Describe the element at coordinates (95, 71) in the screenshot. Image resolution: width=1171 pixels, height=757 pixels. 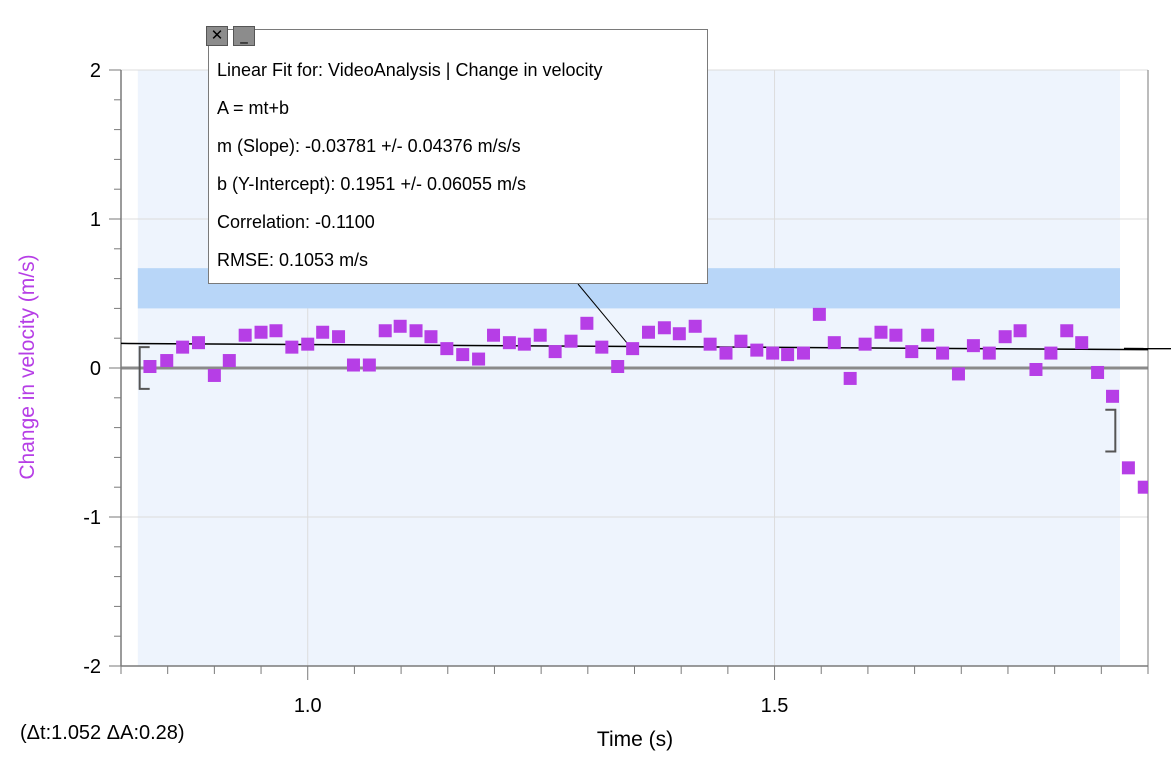
I see `y-tick-label: 2` at that location.